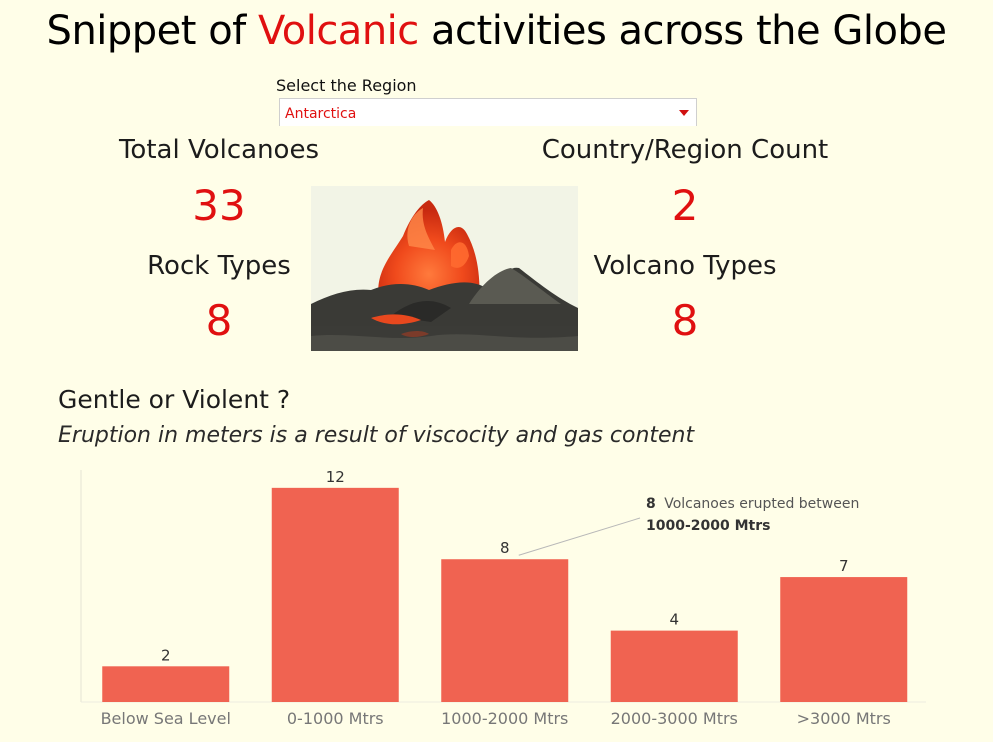 The image size is (993, 742). What do you see at coordinates (219, 320) in the screenshot?
I see `rock-types-value: 8` at bounding box center [219, 320].